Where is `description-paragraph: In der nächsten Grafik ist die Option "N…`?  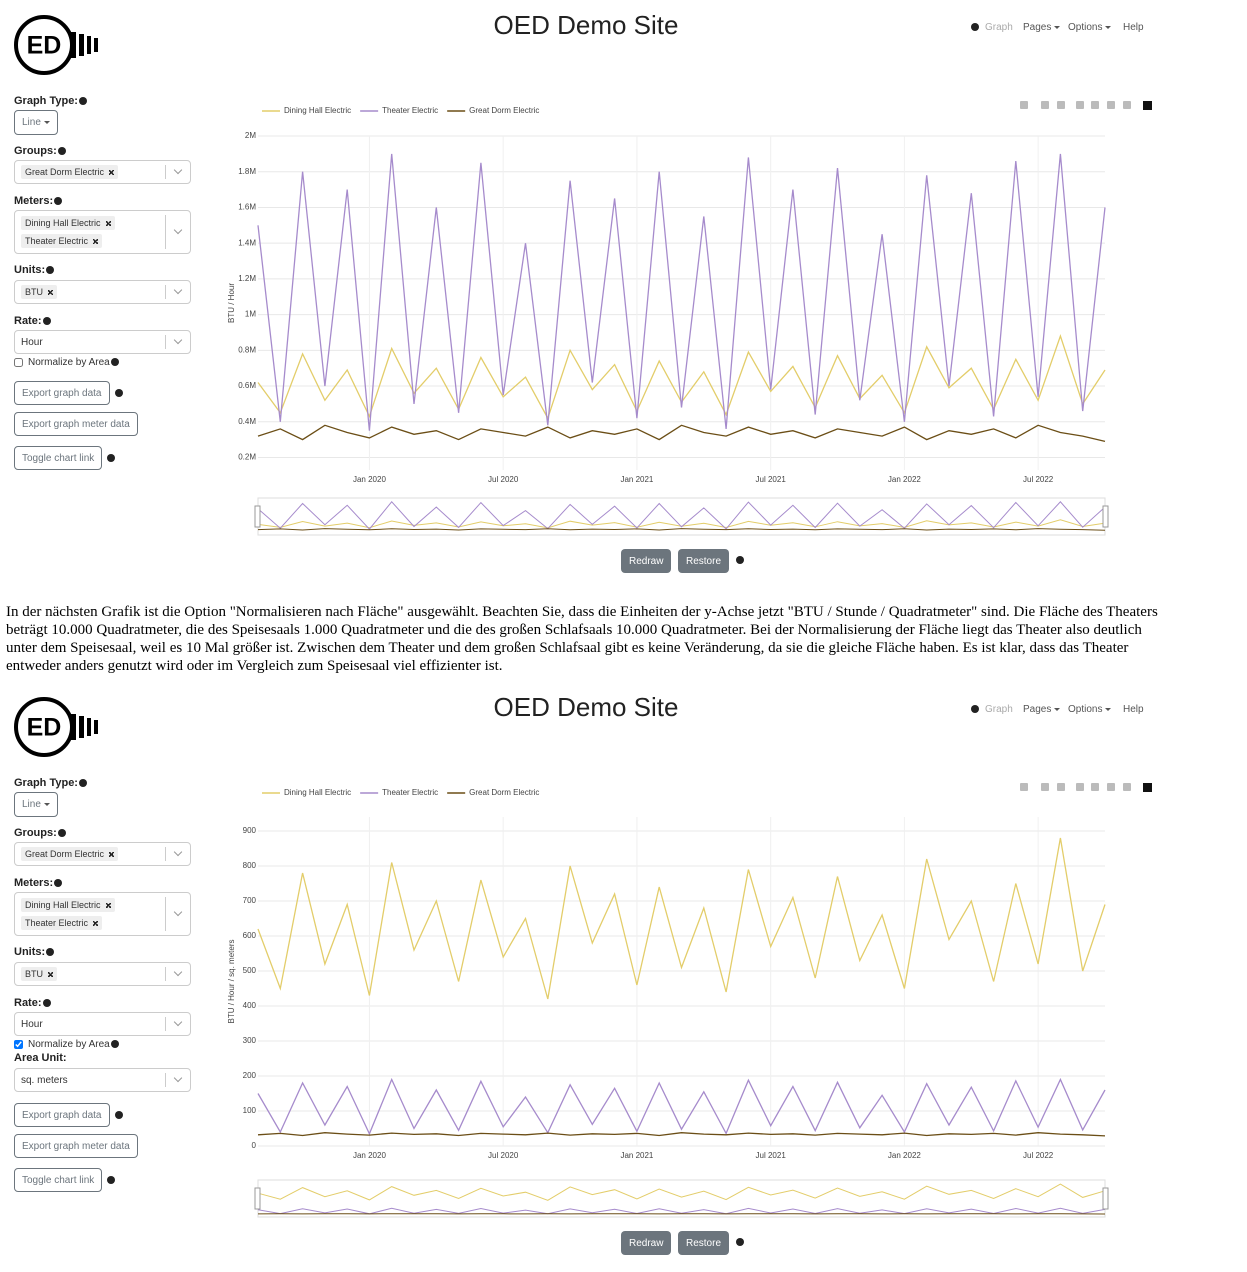
description-paragraph: In der nächsten Grafik ist die Option "N… is located at coordinates (586, 639).